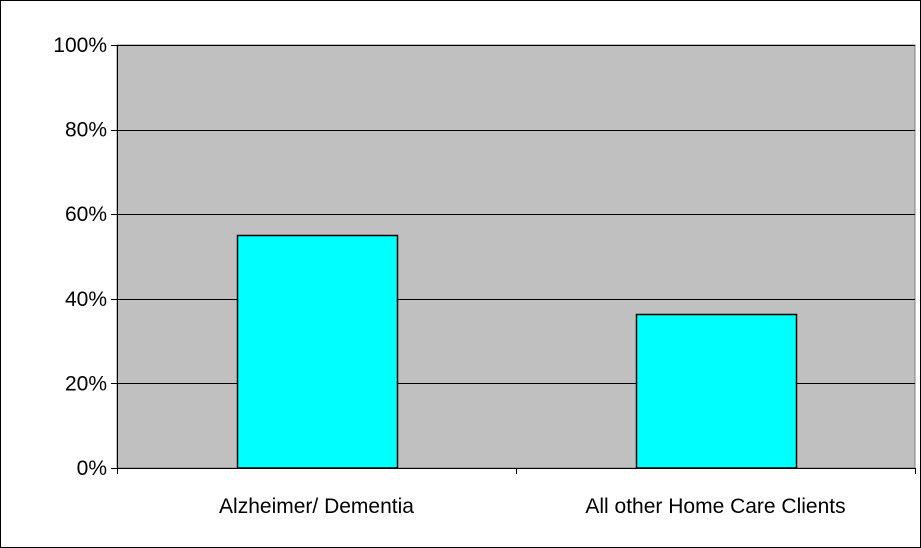 Image resolution: width=921 pixels, height=548 pixels. I want to click on y-tick-label-5: 100%, so click(80, 45).